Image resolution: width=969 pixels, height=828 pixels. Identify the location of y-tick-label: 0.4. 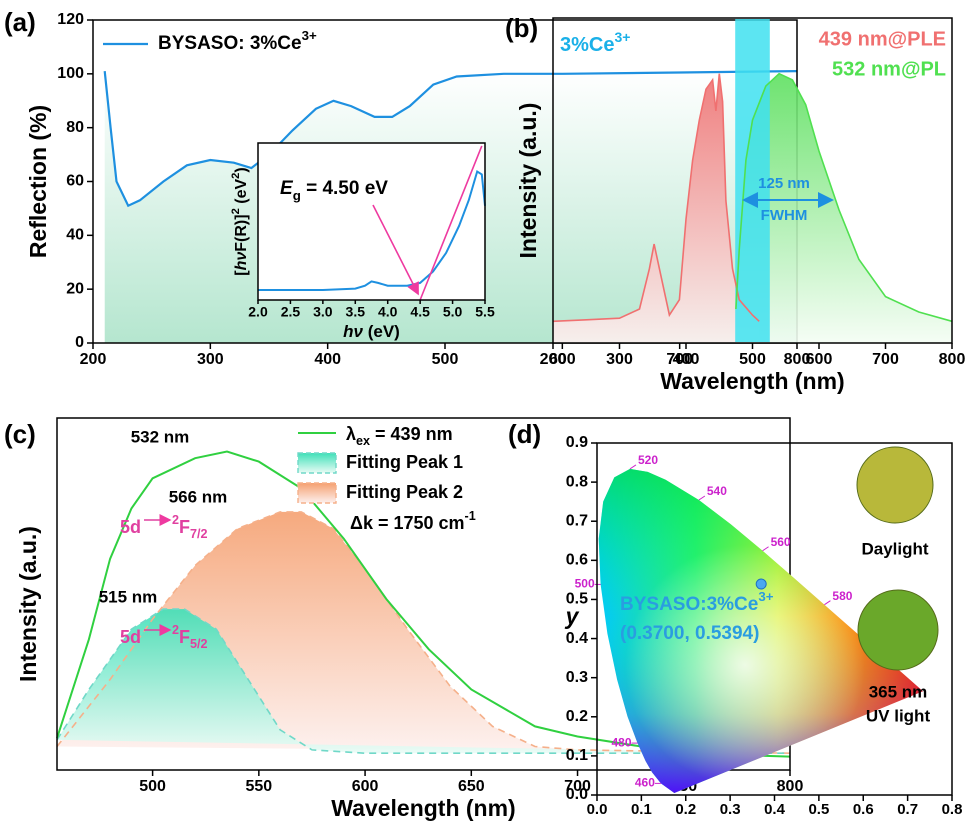
(577, 638).